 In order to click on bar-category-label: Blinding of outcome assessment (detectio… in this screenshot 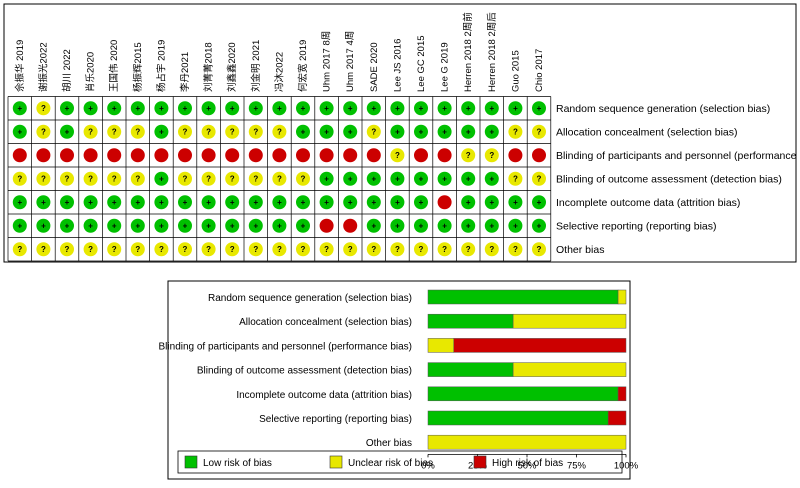, I will do `click(304, 371)`.